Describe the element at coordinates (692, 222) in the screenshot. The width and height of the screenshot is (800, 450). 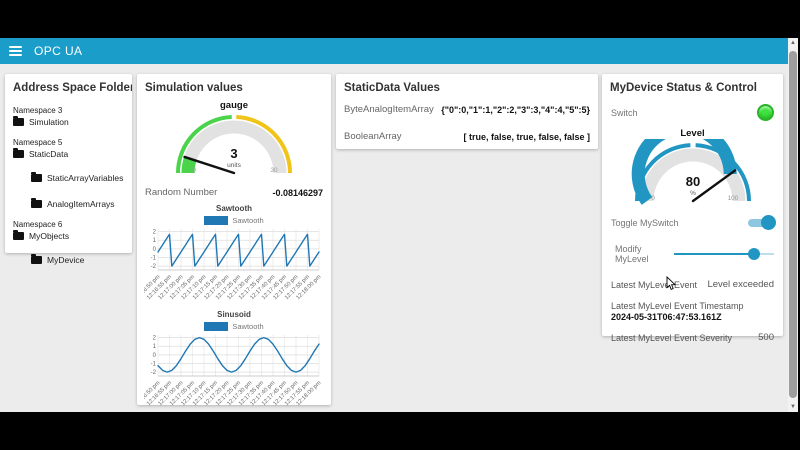
I see `toggle-row: Toggle MySwitch` at that location.